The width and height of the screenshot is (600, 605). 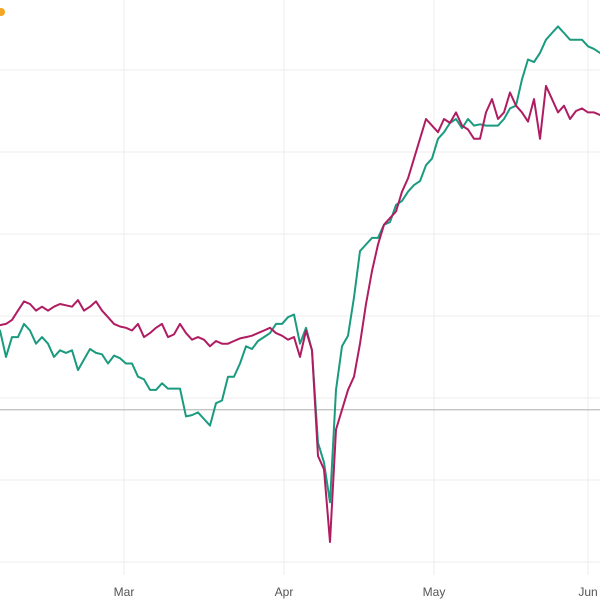 What do you see at coordinates (587, 592) in the screenshot?
I see `x-tick-label-jun: Jun` at bounding box center [587, 592].